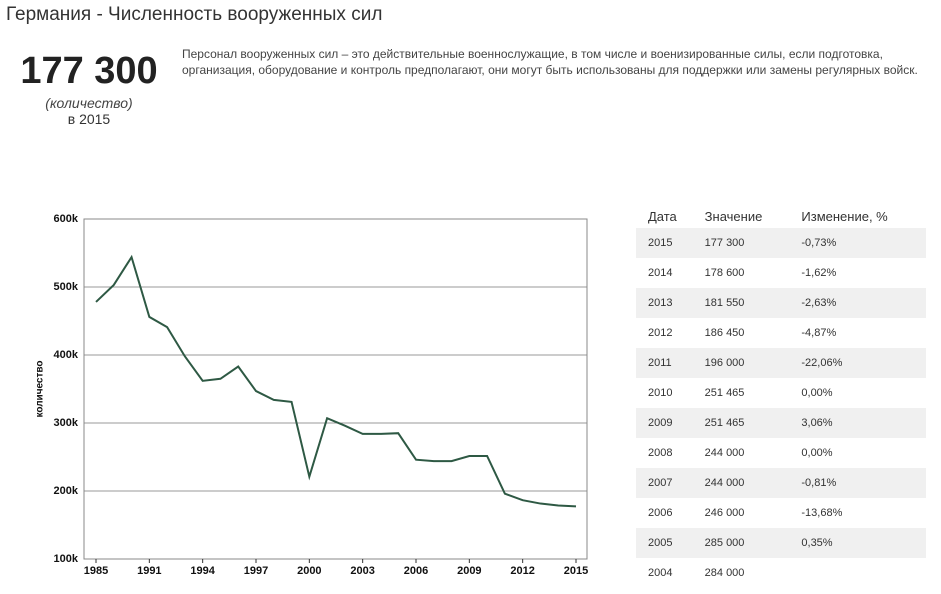  What do you see at coordinates (96, 571) in the screenshot?
I see `x-tick-label: 1985` at bounding box center [96, 571].